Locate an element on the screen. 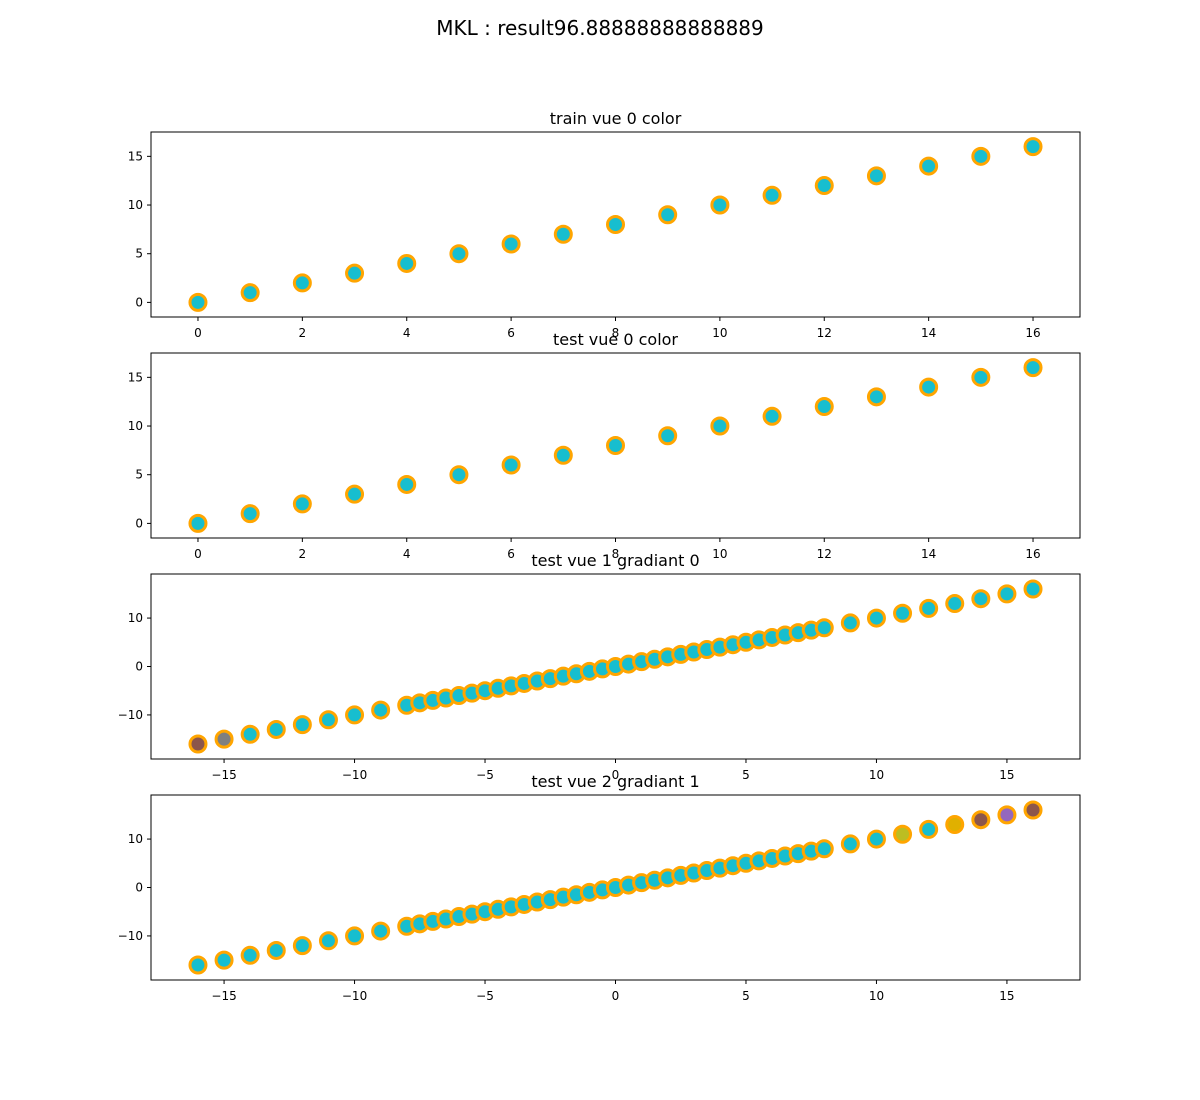  subplot-title: test vue 0 color is located at coordinates (615, 339).